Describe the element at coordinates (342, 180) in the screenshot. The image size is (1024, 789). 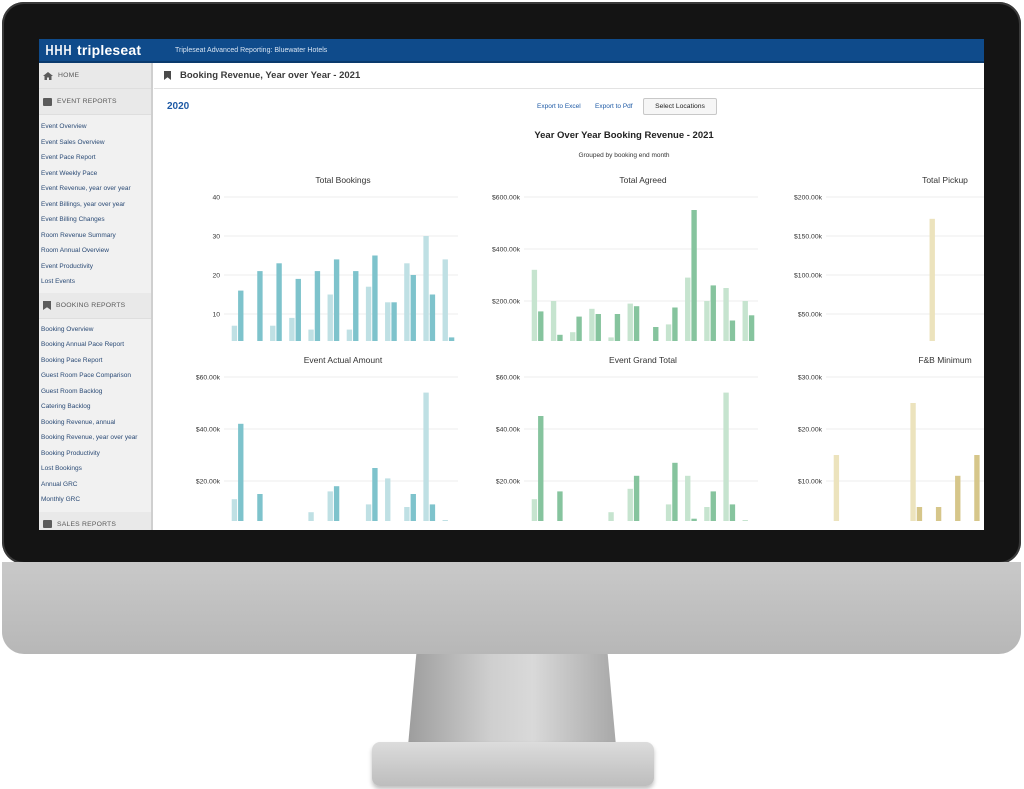
I see `chart-title: Total Bookings` at that location.